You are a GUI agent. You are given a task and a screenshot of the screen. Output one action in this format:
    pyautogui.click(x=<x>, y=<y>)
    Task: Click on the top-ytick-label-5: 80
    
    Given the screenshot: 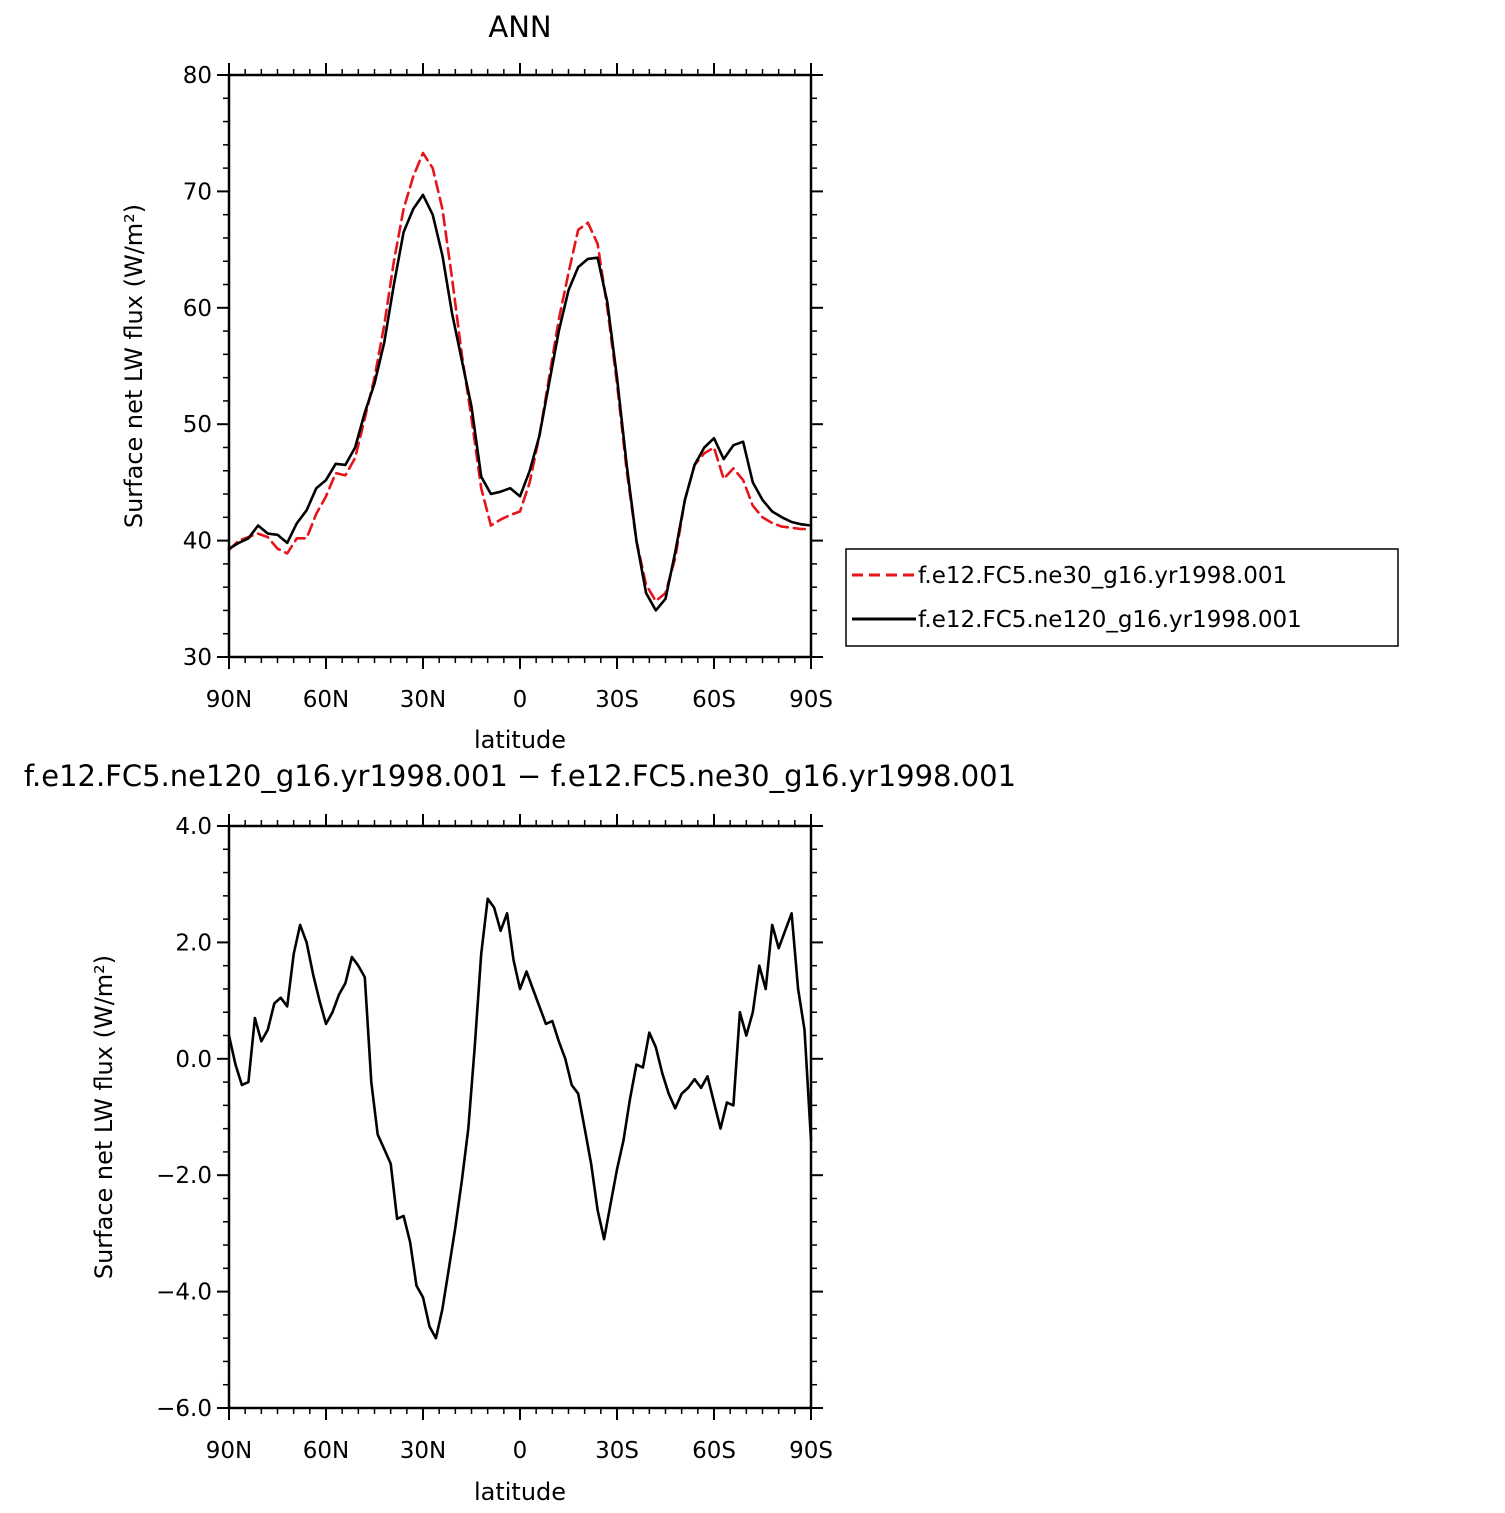 What is the action you would take?
    pyautogui.click(x=197, y=76)
    